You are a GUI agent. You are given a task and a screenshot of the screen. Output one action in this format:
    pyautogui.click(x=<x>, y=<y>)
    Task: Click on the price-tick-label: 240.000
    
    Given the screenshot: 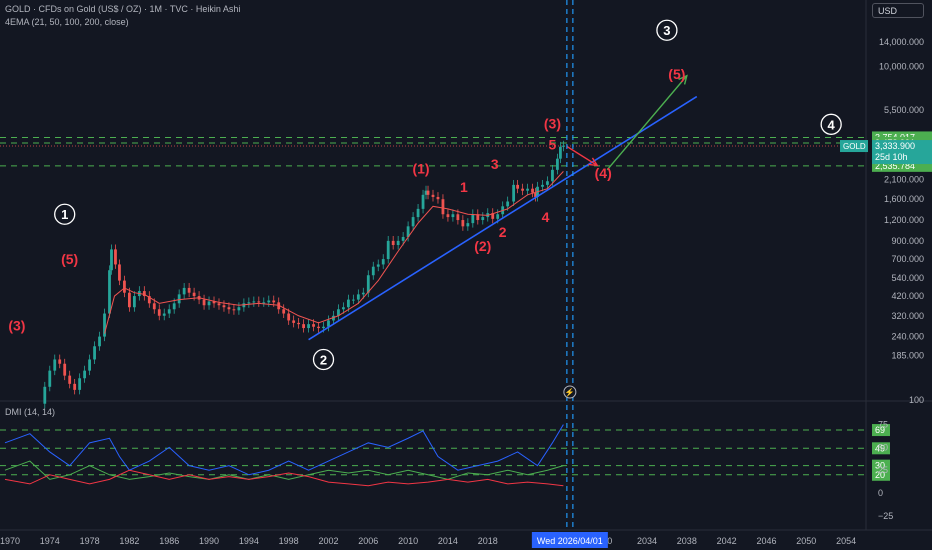 What is the action you would take?
    pyautogui.click(x=907, y=337)
    